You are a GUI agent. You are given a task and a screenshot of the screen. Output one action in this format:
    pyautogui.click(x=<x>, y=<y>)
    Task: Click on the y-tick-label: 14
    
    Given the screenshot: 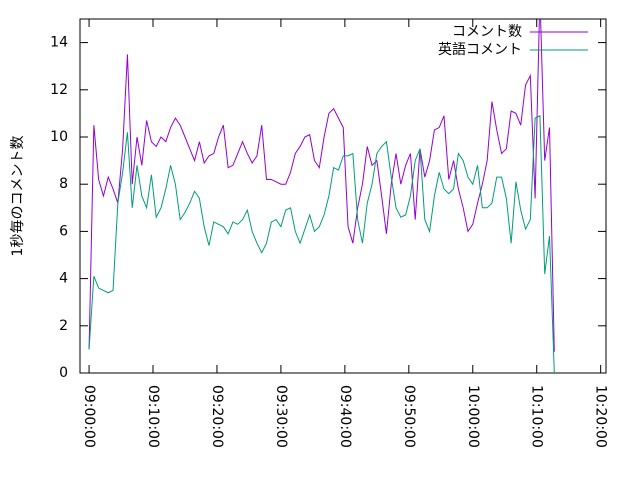 What is the action you would take?
    pyautogui.click(x=59, y=43)
    